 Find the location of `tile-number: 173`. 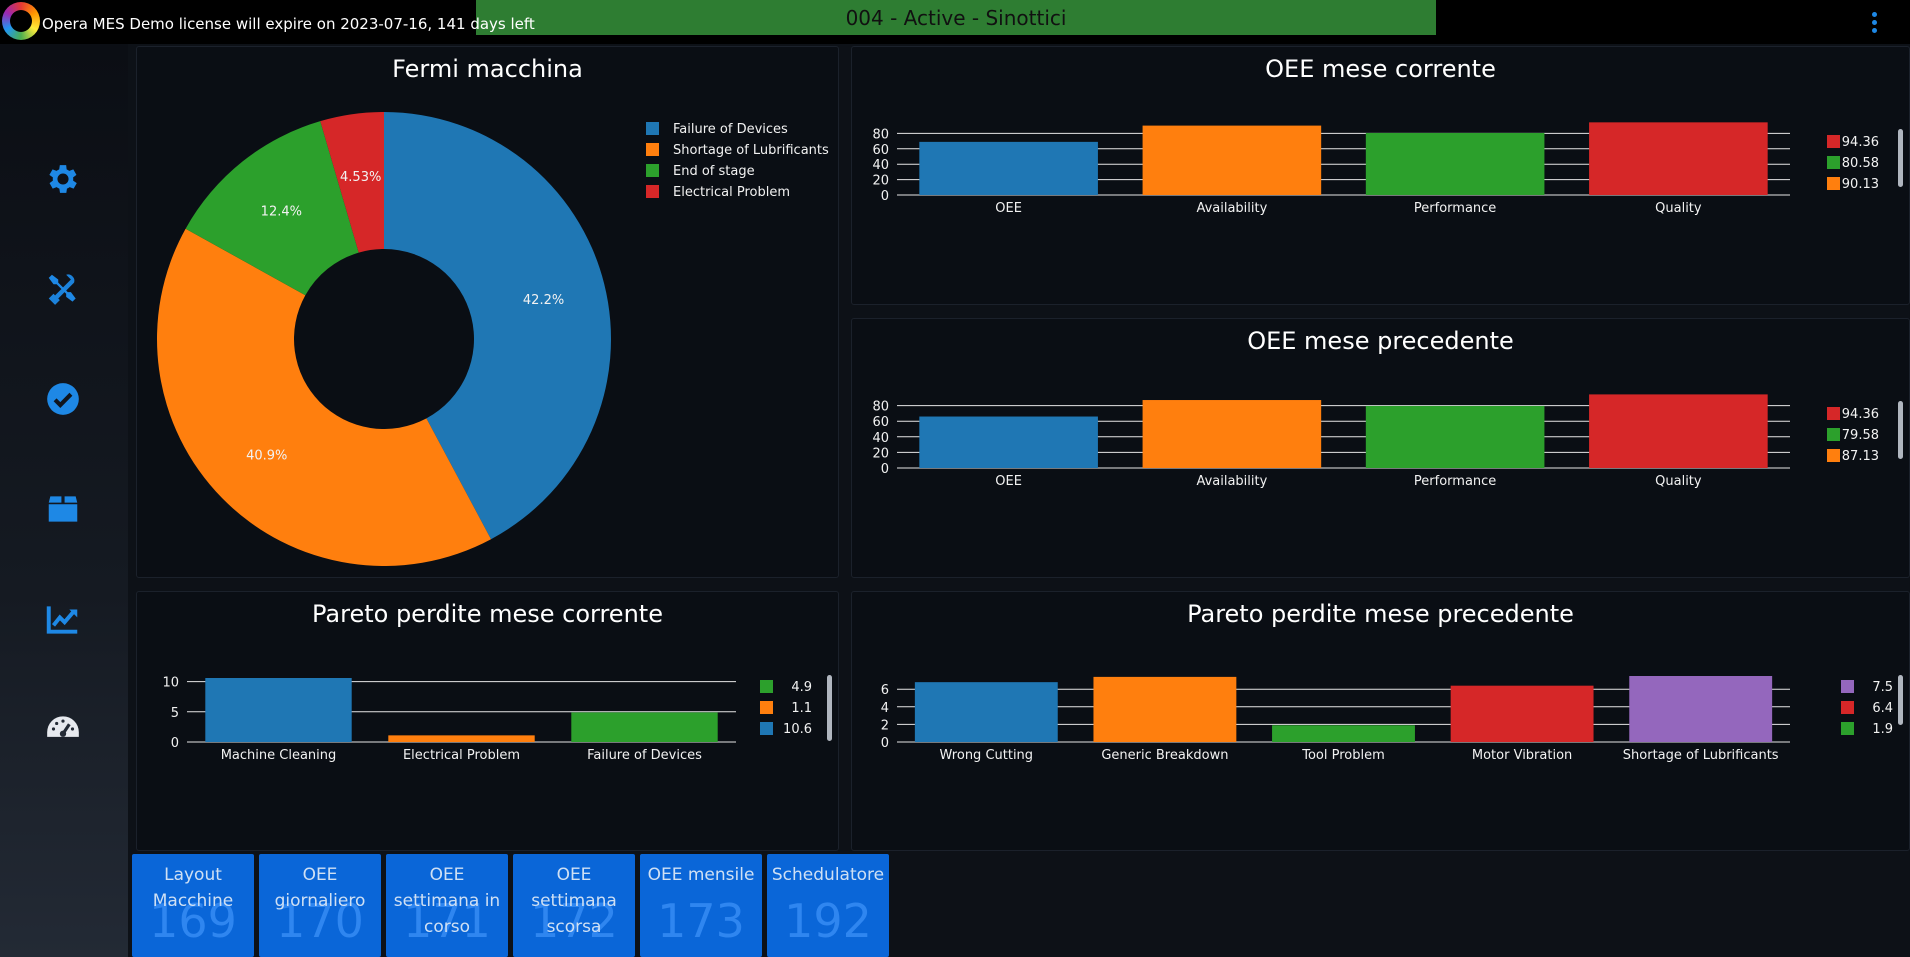

tile-number: 173 is located at coordinates (701, 921).